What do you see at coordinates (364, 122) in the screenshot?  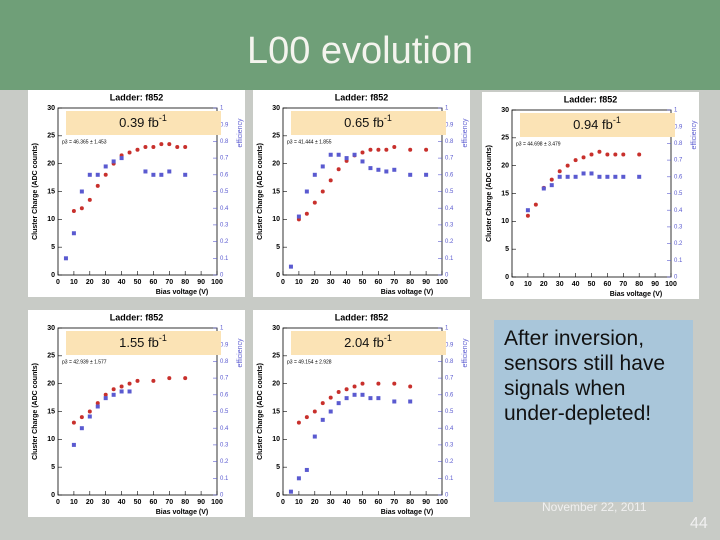 I see `annotation-value: 0.65 fb` at bounding box center [364, 122].